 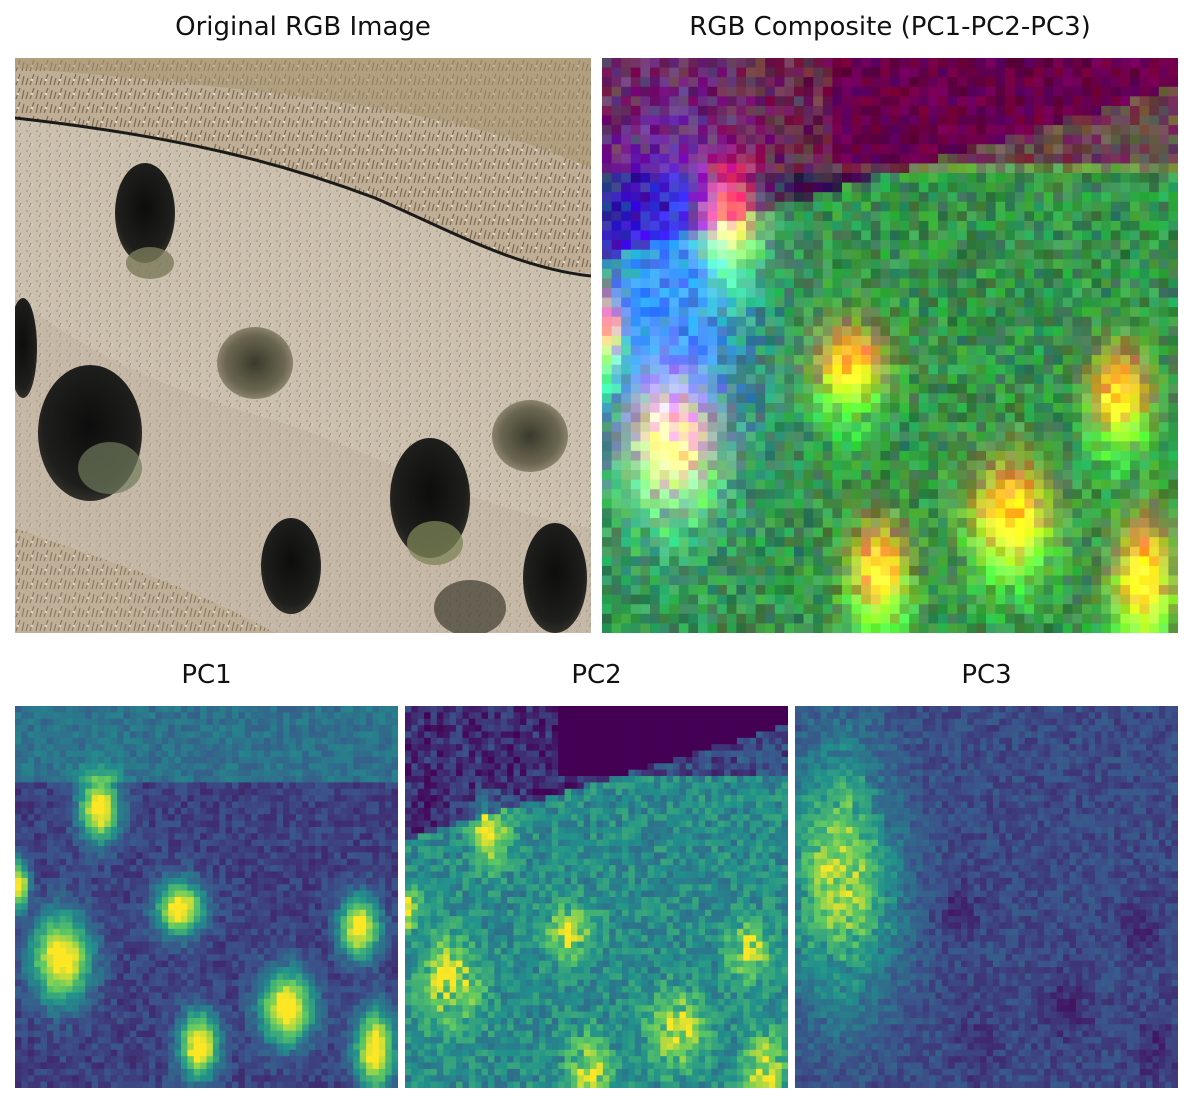 What do you see at coordinates (986, 675) in the screenshot?
I see `pc3-title: PC3` at bounding box center [986, 675].